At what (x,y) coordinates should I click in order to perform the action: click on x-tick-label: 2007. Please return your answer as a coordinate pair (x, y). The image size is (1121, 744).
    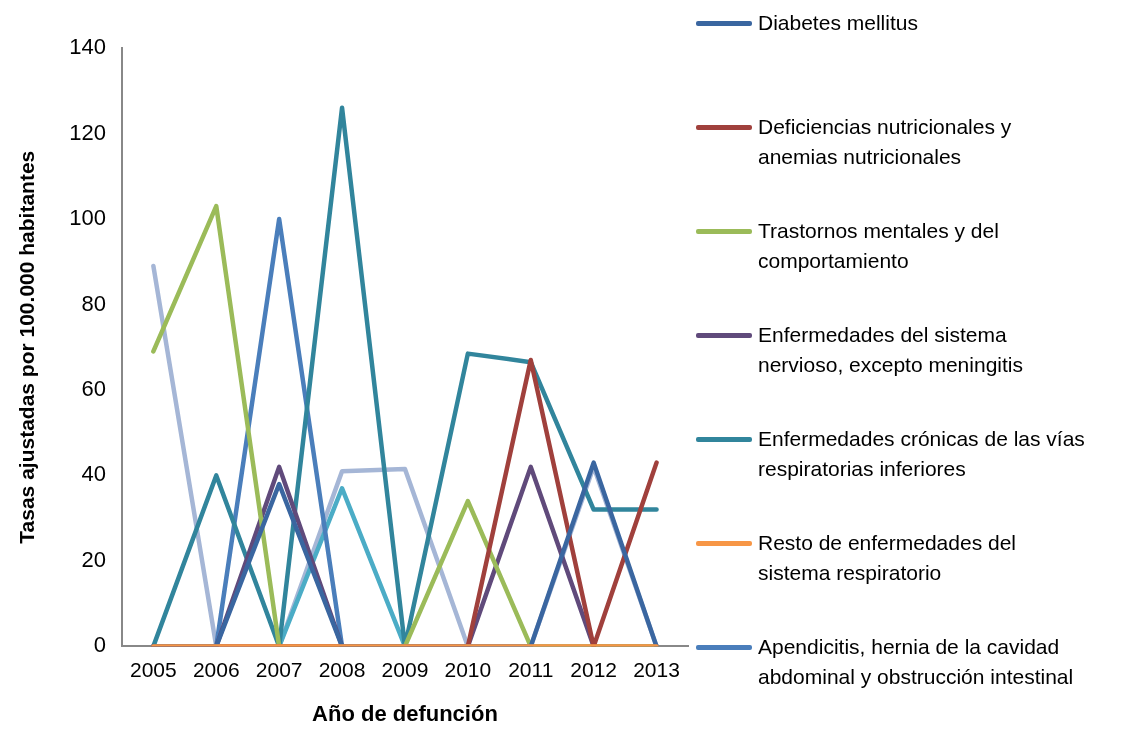
    Looking at the image, I should click on (279, 669).